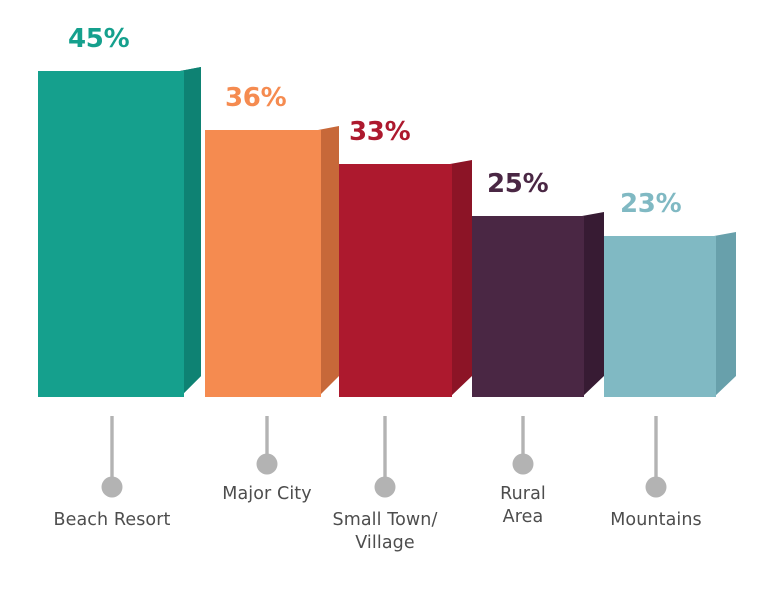  Describe the element at coordinates (523, 464) in the screenshot. I see `connector-dot-rural-area` at that location.